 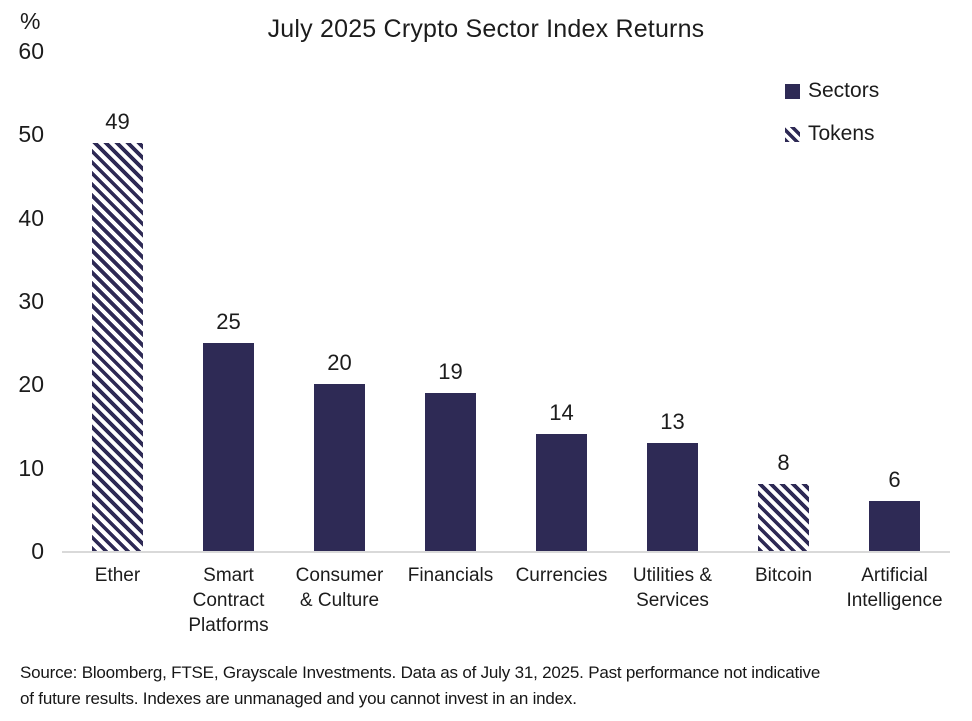 I want to click on y-tick-label: 20, so click(x=31, y=384).